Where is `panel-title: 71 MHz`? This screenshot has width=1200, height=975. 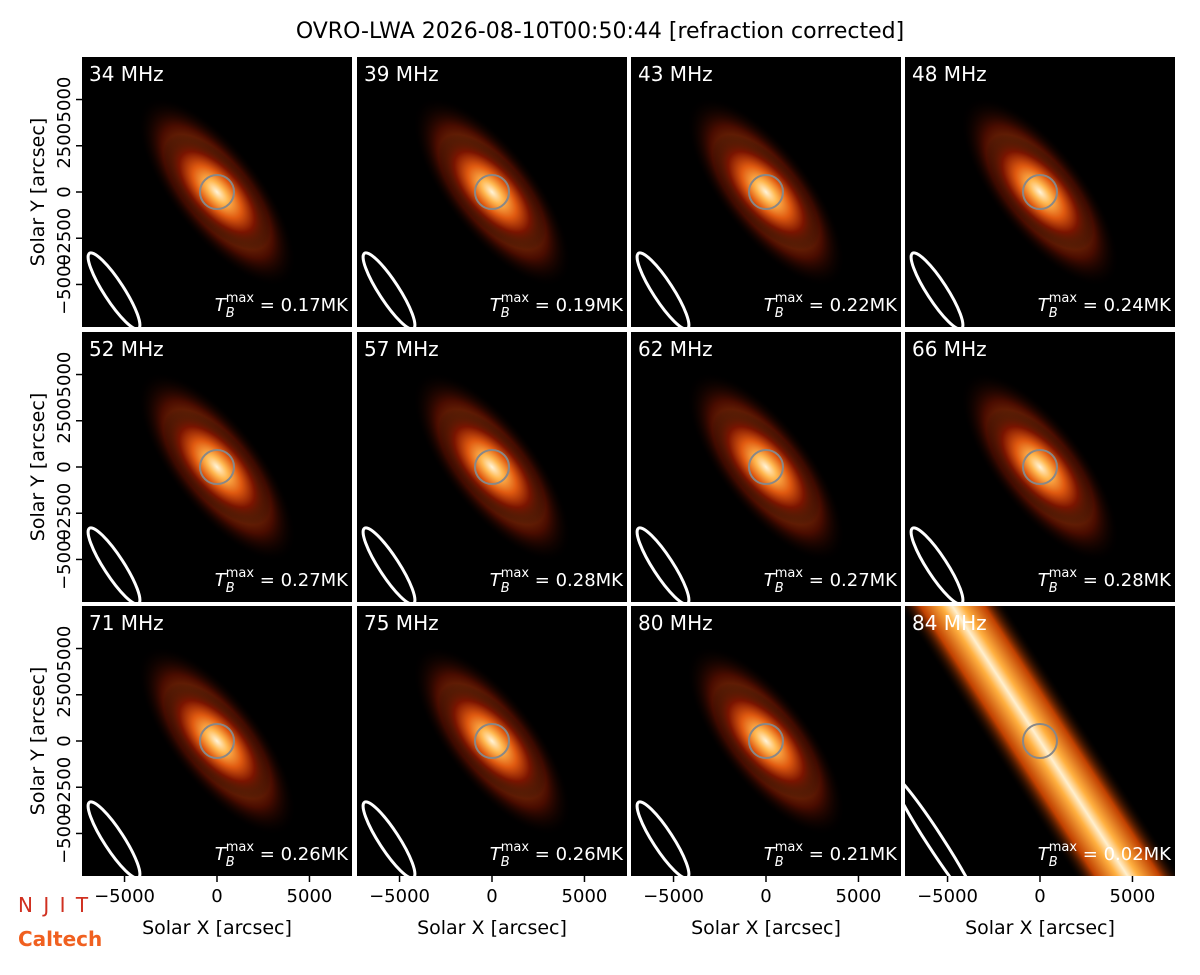
panel-title: 71 MHz is located at coordinates (126, 623).